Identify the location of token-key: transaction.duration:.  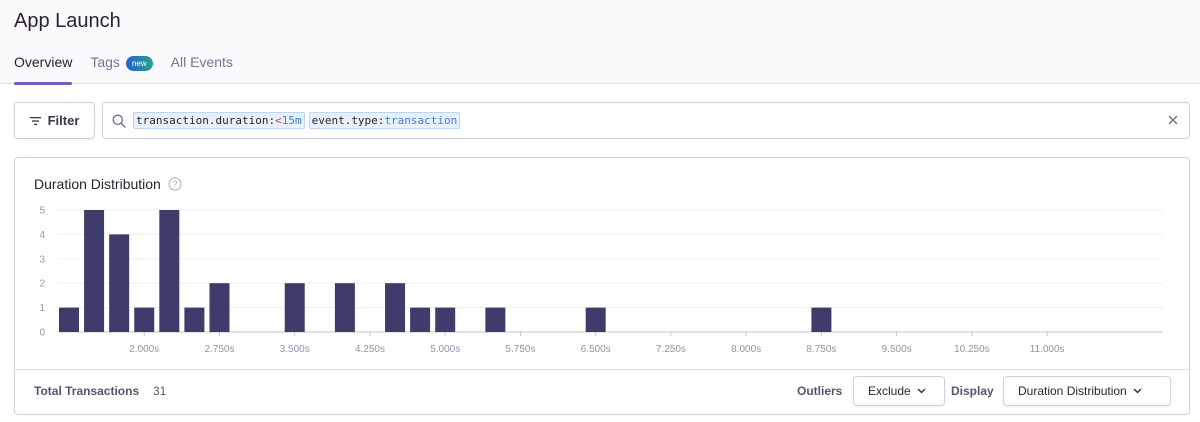
(206, 120).